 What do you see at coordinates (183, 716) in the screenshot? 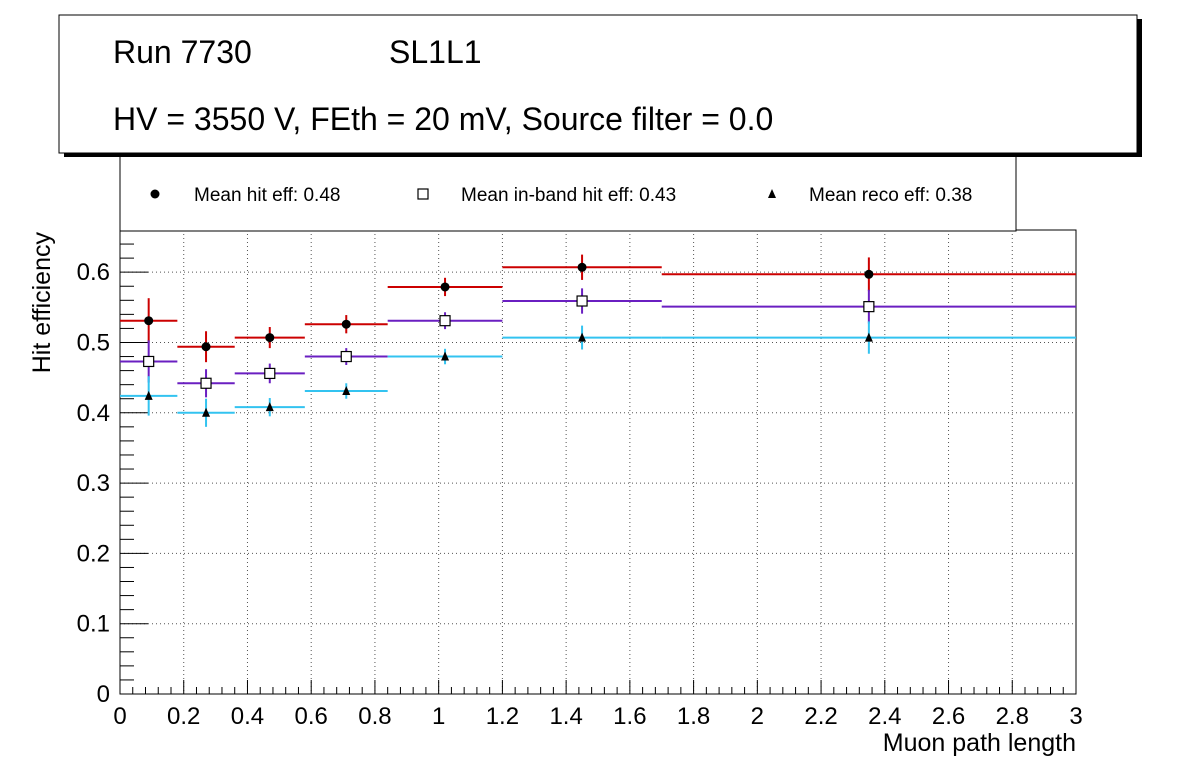
I see `x-tick-label-1: 0.2` at bounding box center [183, 716].